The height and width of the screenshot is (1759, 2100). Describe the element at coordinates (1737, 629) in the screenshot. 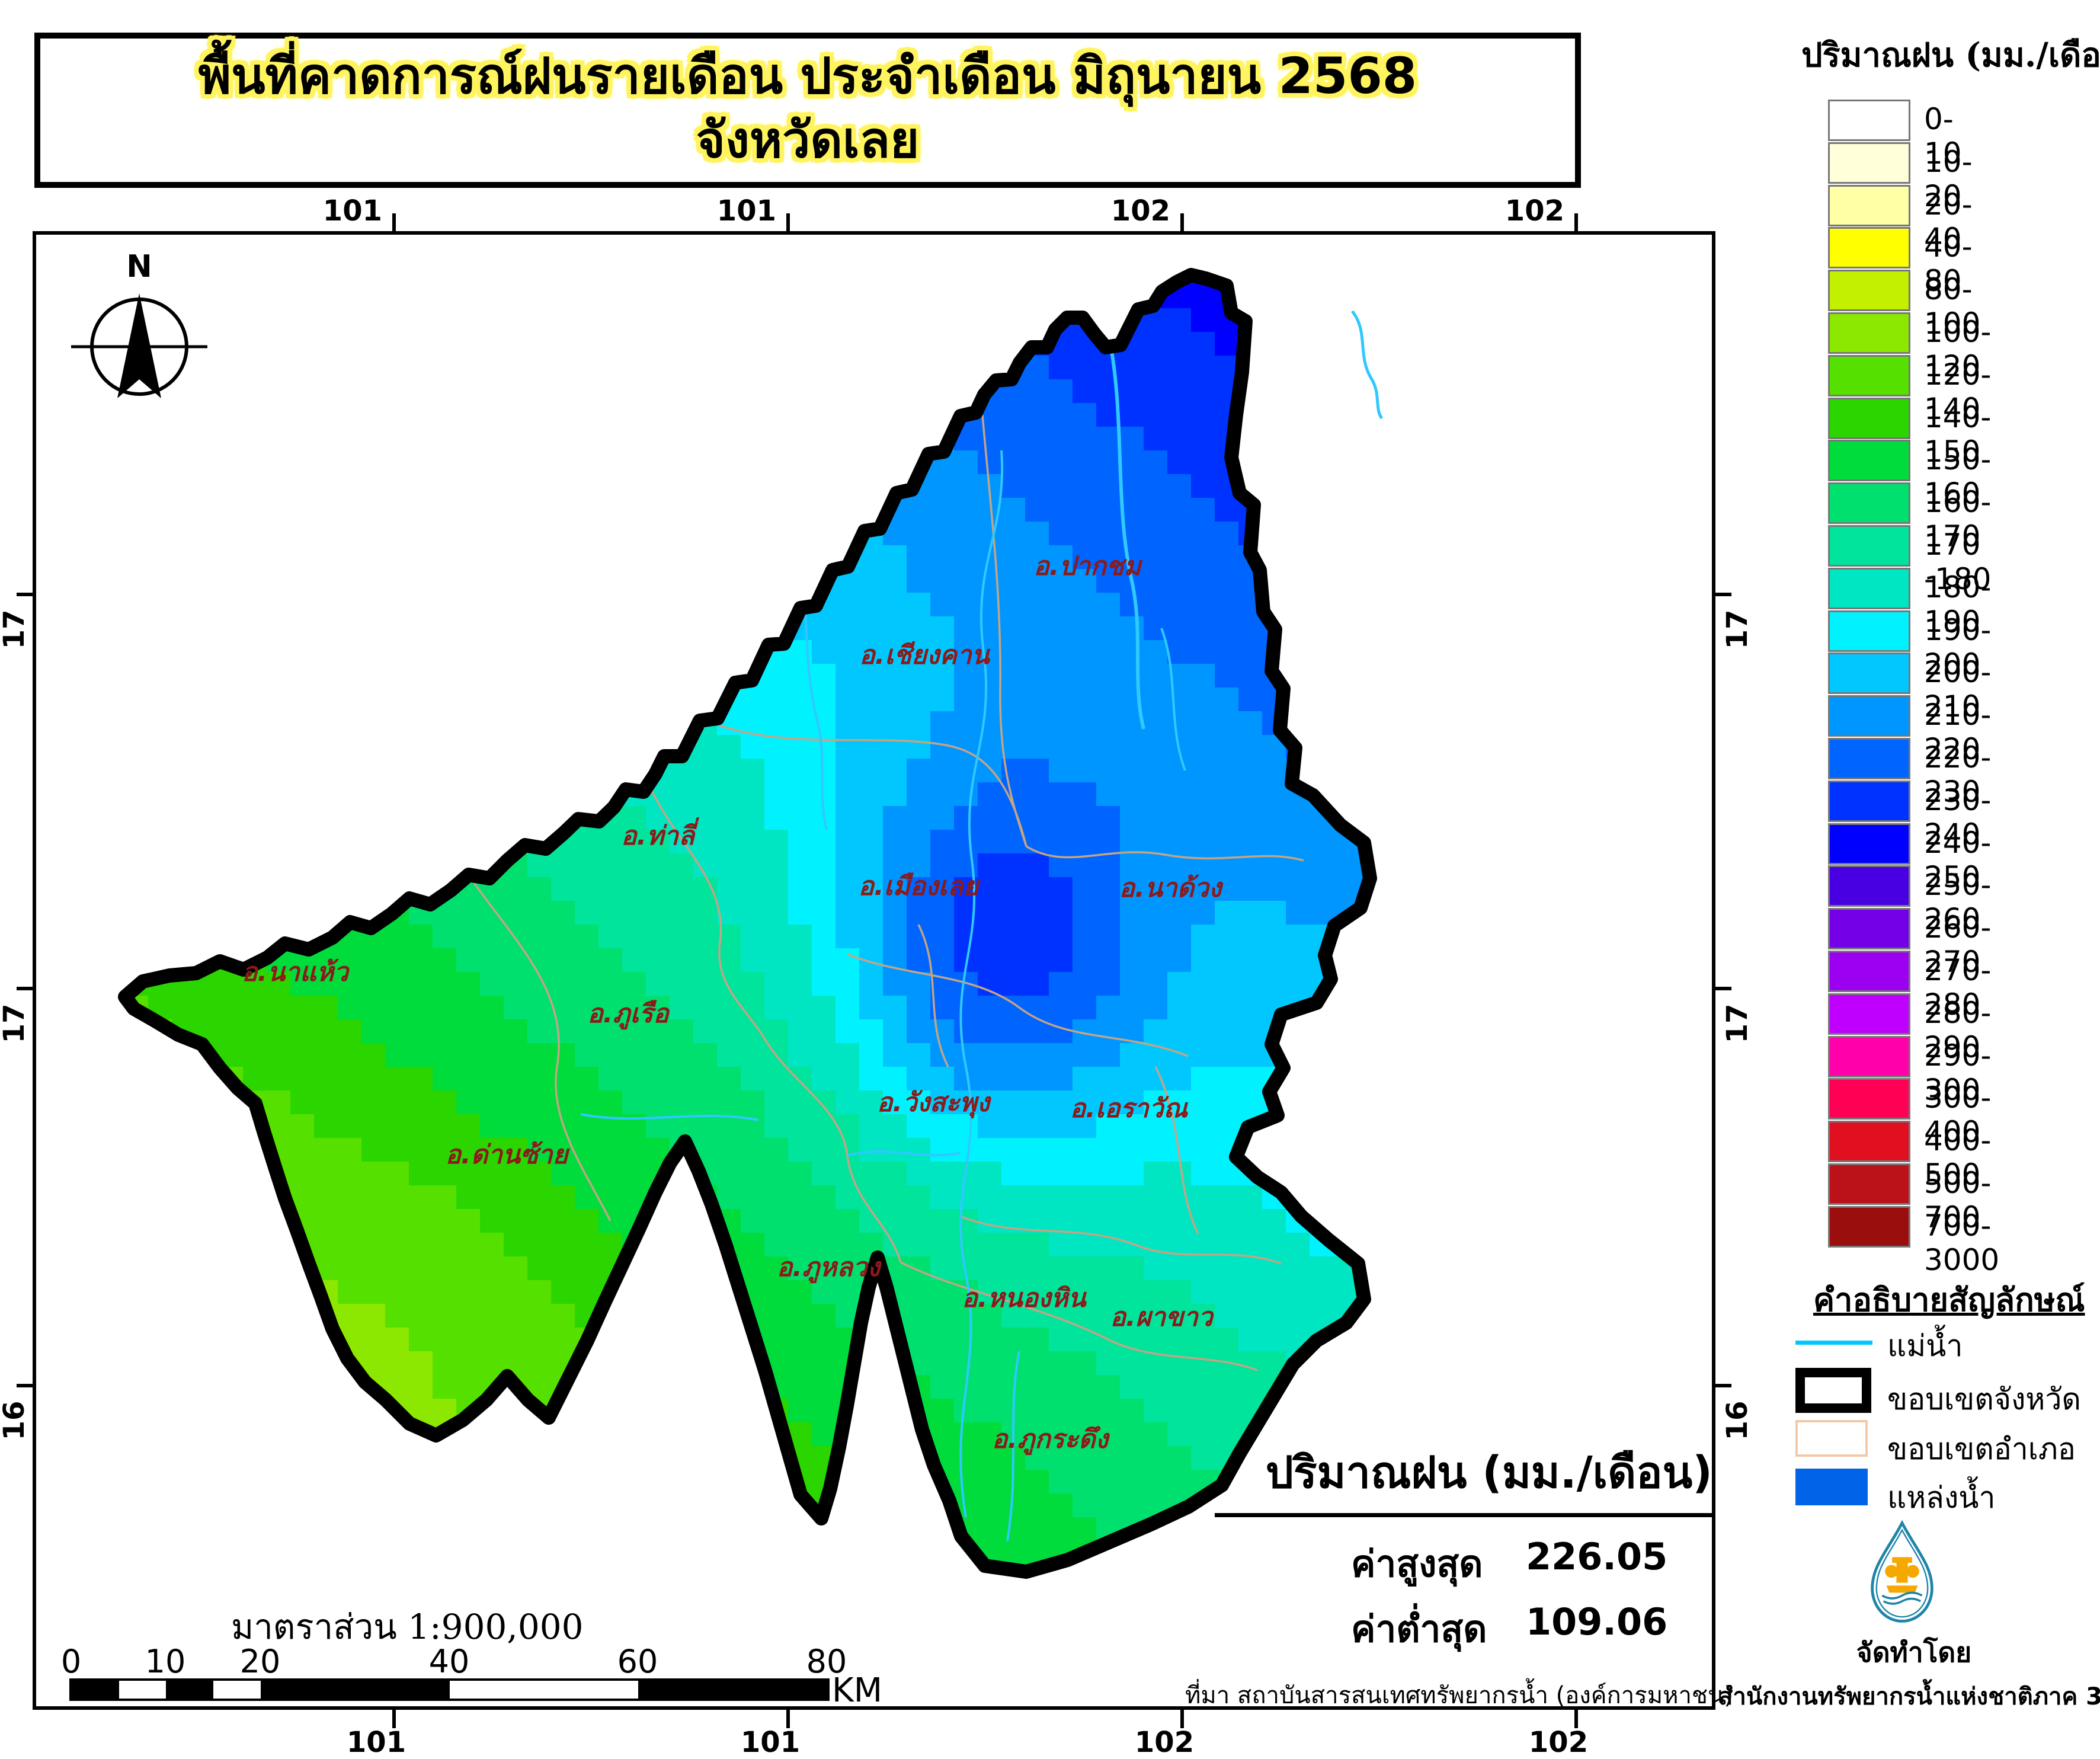

I see `coord-label-right: 17` at that location.